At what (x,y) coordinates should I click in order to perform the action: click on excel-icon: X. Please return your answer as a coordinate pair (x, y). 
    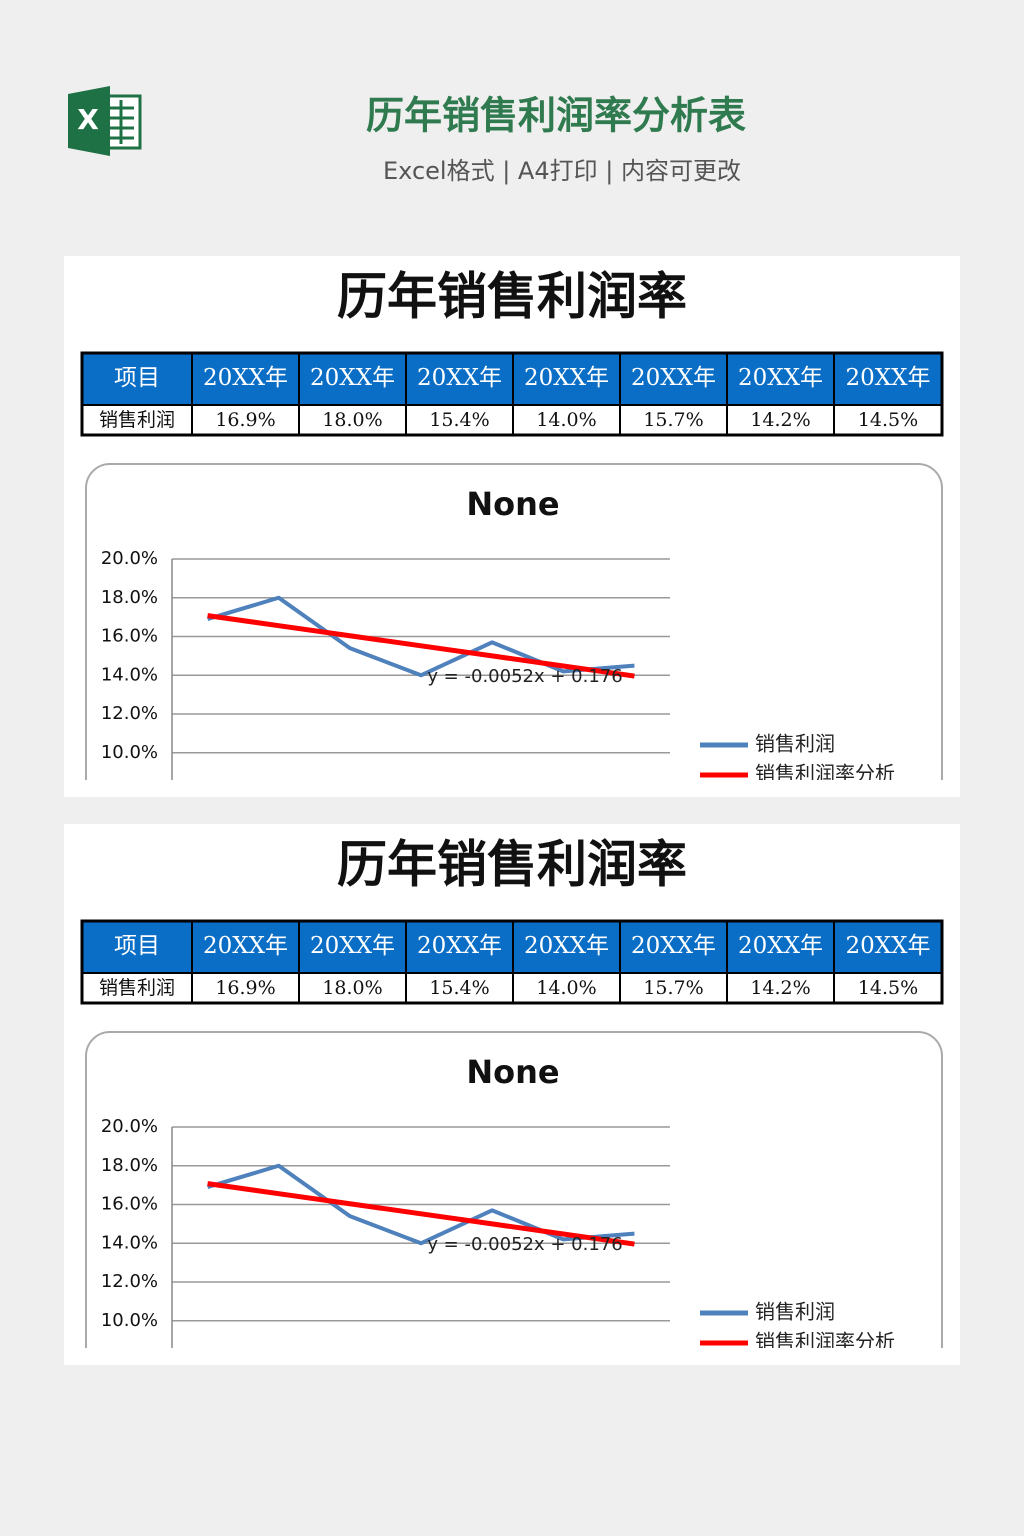
    Looking at the image, I should click on (105, 121).